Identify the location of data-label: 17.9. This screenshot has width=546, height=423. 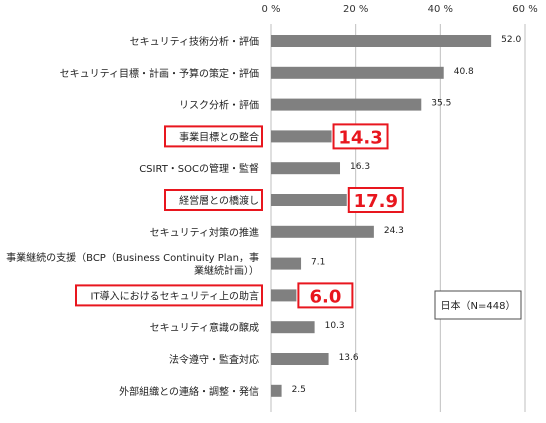
(376, 201).